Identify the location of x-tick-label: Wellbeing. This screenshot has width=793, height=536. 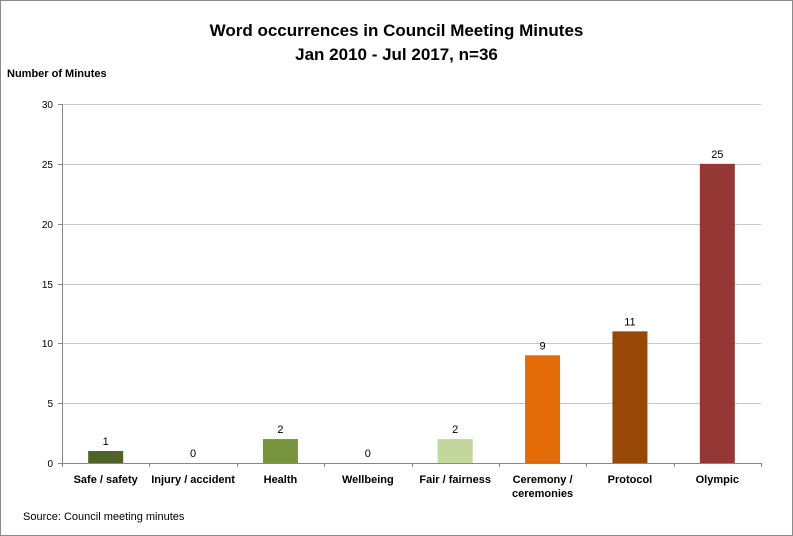
(368, 480).